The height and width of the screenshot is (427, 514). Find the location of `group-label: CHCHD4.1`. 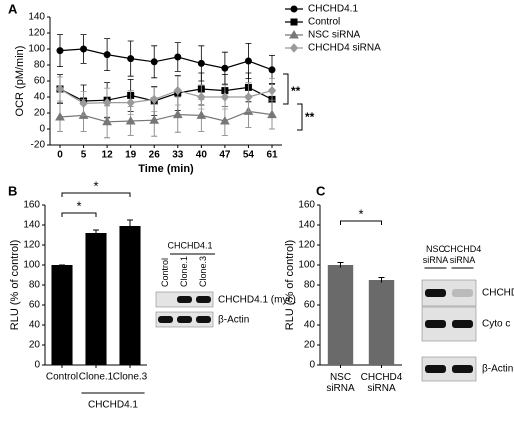

group-label: CHCHD4.1 is located at coordinates (113, 405).